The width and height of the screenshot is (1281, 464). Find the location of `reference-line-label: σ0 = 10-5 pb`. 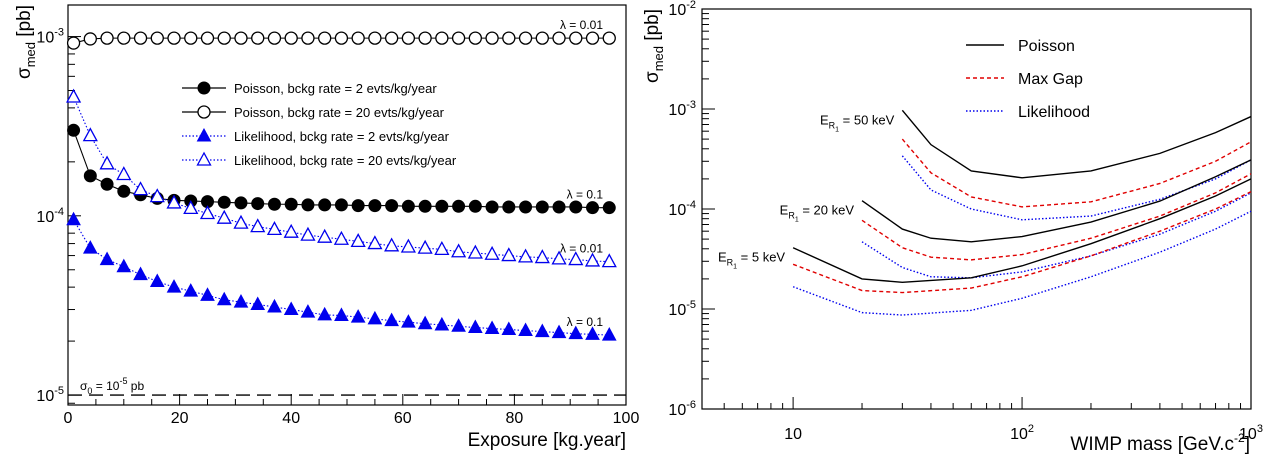

reference-line-label: σ0 = 10-5 pb is located at coordinates (112, 386).